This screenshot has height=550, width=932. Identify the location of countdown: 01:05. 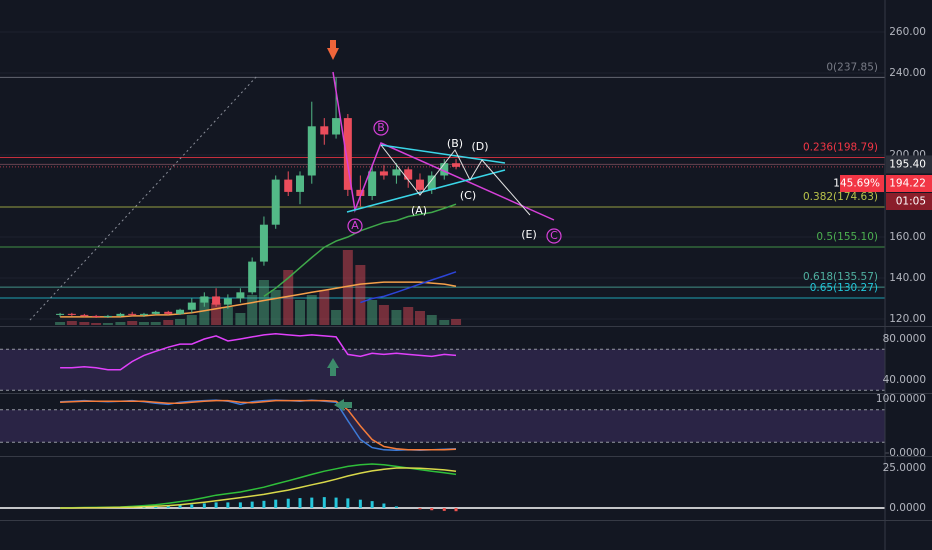
(911, 202).